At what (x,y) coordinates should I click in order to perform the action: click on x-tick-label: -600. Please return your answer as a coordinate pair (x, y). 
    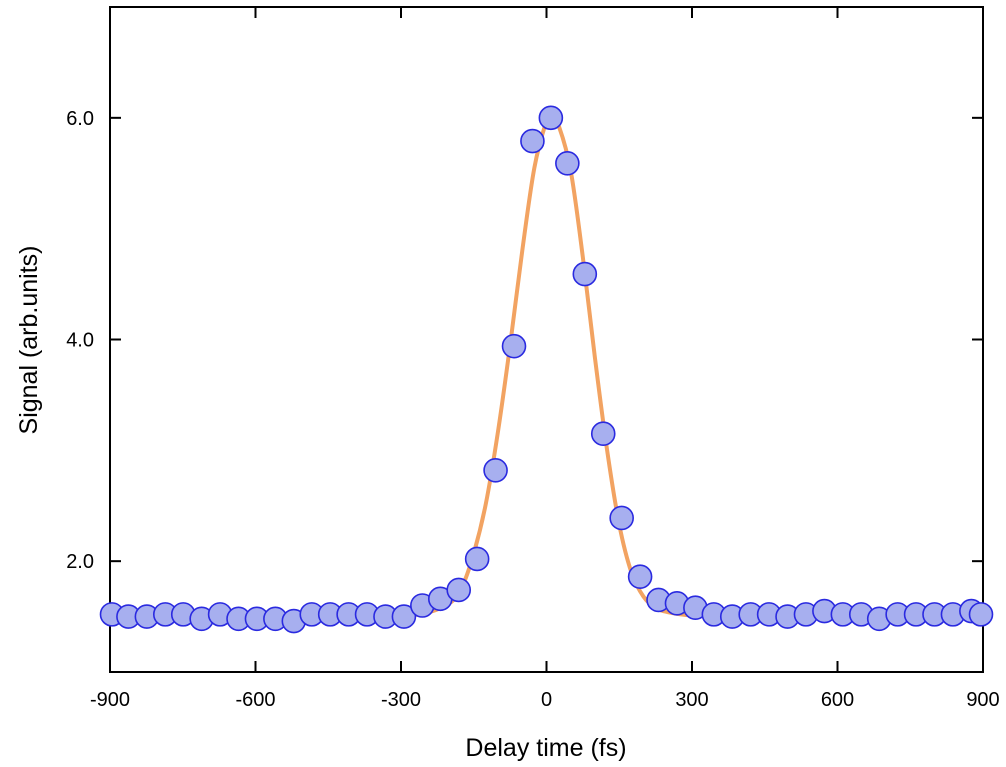
    Looking at the image, I should click on (255, 700).